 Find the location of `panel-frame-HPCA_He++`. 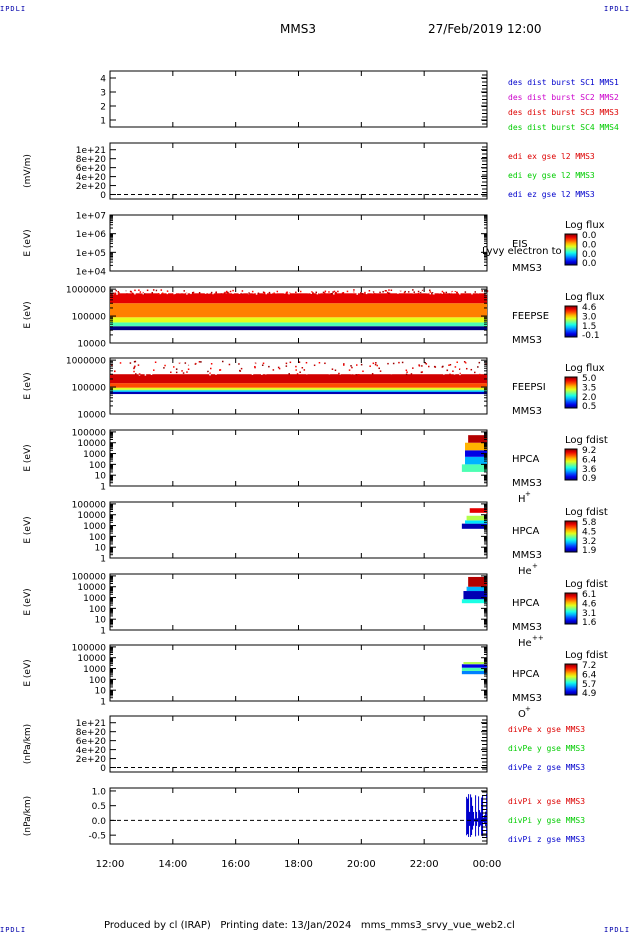

panel-frame-HPCA_He++ is located at coordinates (298, 602).